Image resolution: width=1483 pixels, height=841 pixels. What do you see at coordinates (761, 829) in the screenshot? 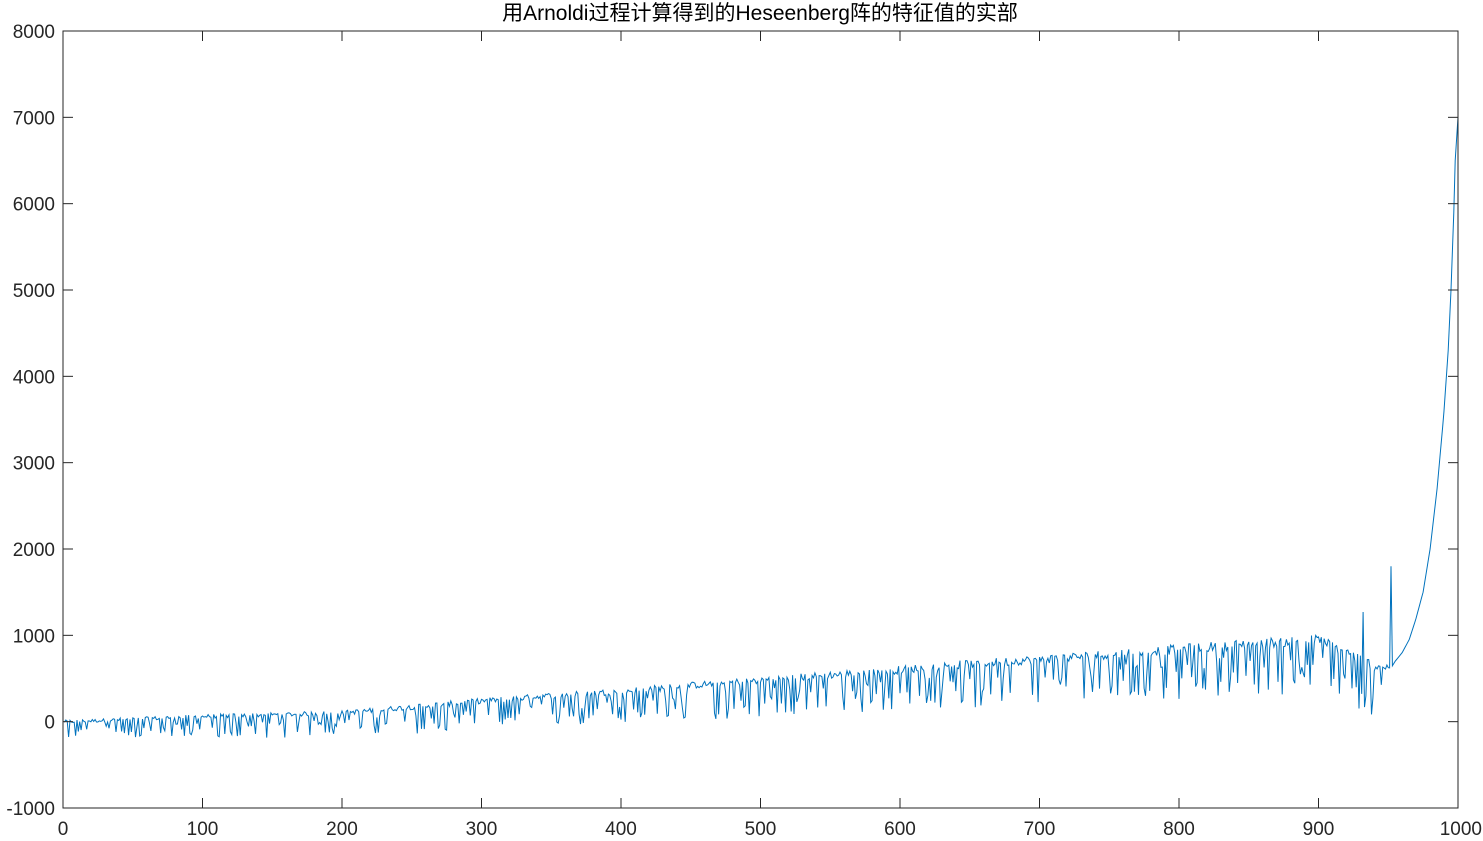
I see `x-tick-label: 500` at bounding box center [761, 829].